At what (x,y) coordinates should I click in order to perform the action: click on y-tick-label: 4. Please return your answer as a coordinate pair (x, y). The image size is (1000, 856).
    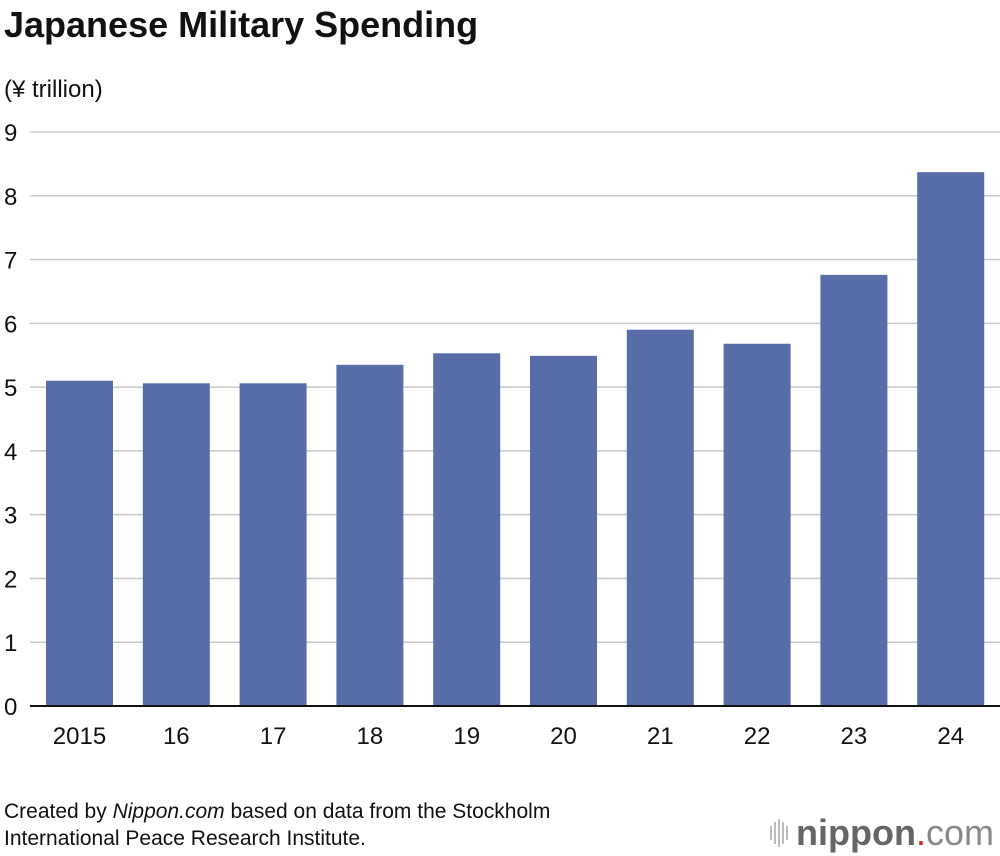
    Looking at the image, I should click on (10, 452).